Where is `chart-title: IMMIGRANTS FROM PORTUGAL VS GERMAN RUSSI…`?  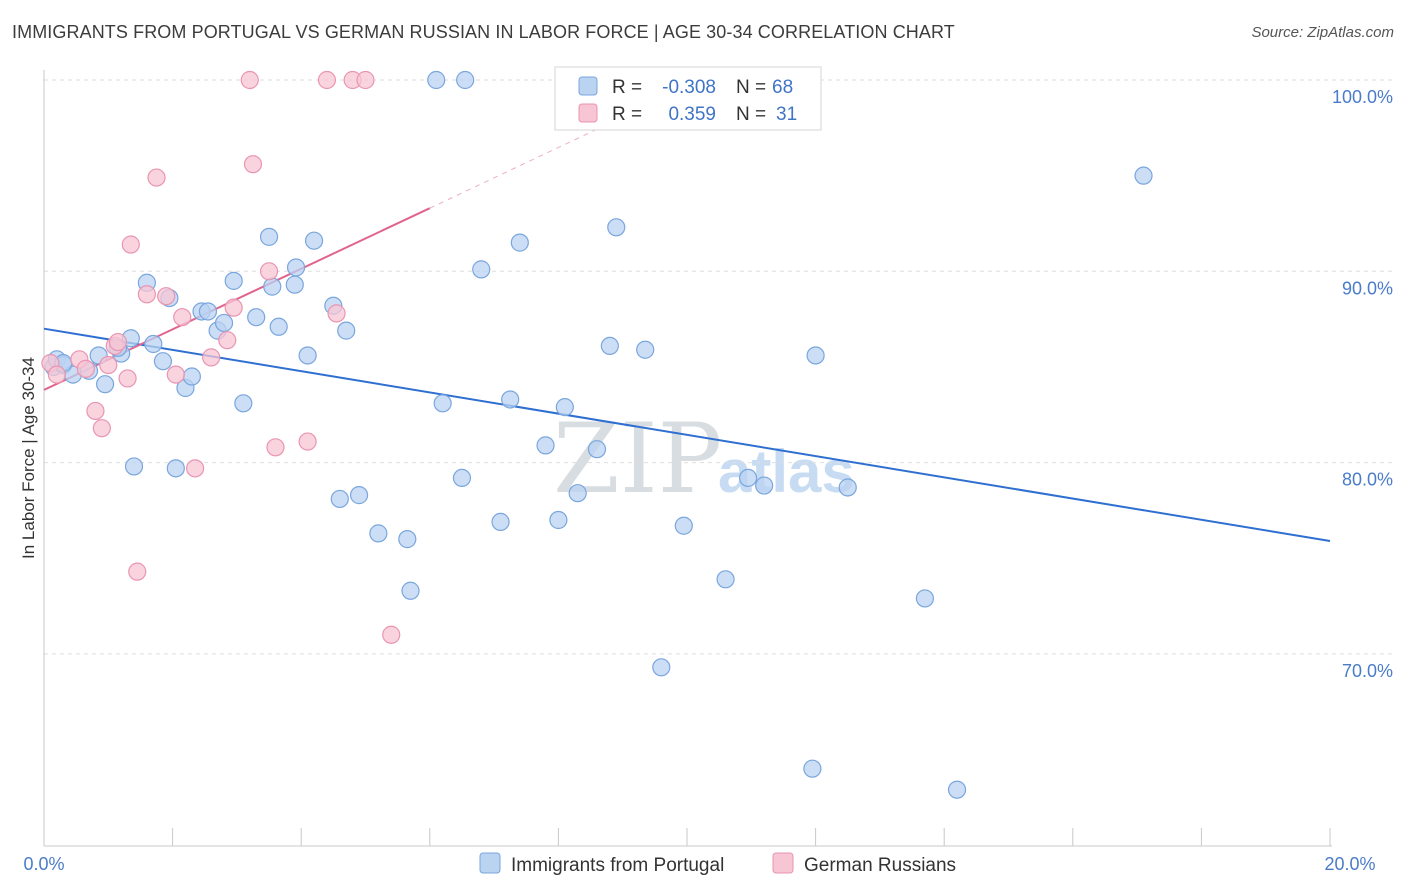
chart-title: IMMIGRANTS FROM PORTUGAL VS GERMAN RUSSI… is located at coordinates (483, 32).